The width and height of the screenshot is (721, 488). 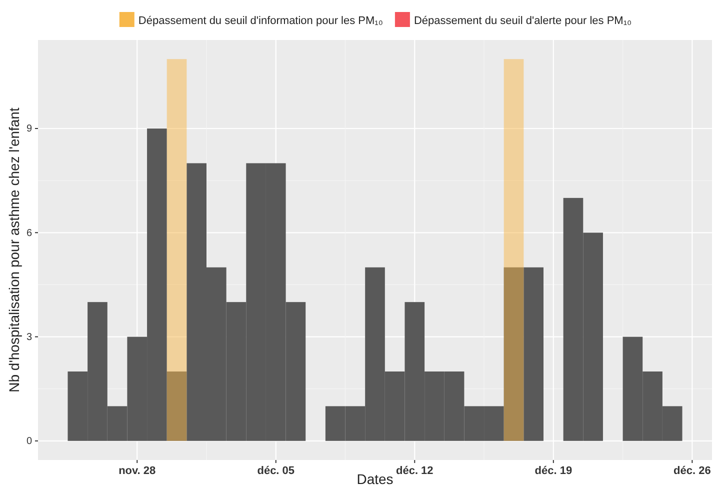 What do you see at coordinates (29, 337) in the screenshot?
I see `y-tick-label: 3` at bounding box center [29, 337].